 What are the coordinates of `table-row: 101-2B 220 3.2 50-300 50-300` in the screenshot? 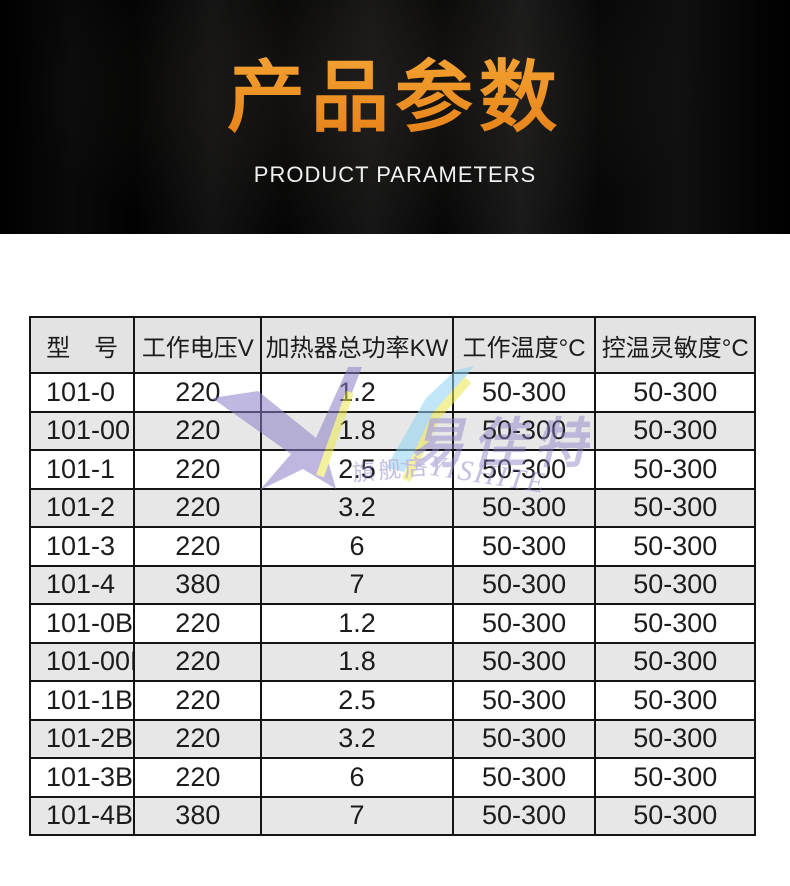 It's located at (392, 738).